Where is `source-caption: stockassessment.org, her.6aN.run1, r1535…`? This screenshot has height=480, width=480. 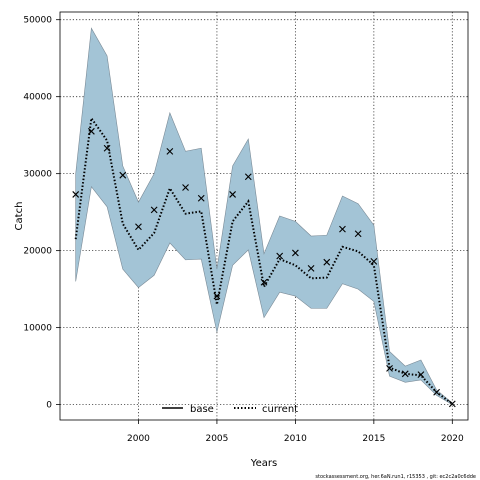
source-caption: stockassessment.org, her.6aN.run1, r1535… is located at coordinates (395, 477).